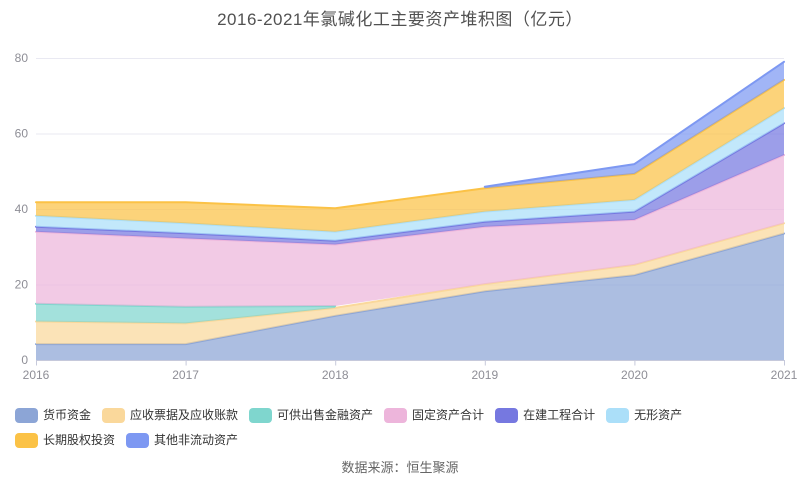 Image resolution: width=800 pixels, height=501 pixels. I want to click on y-axis-label: 20, so click(22, 285).